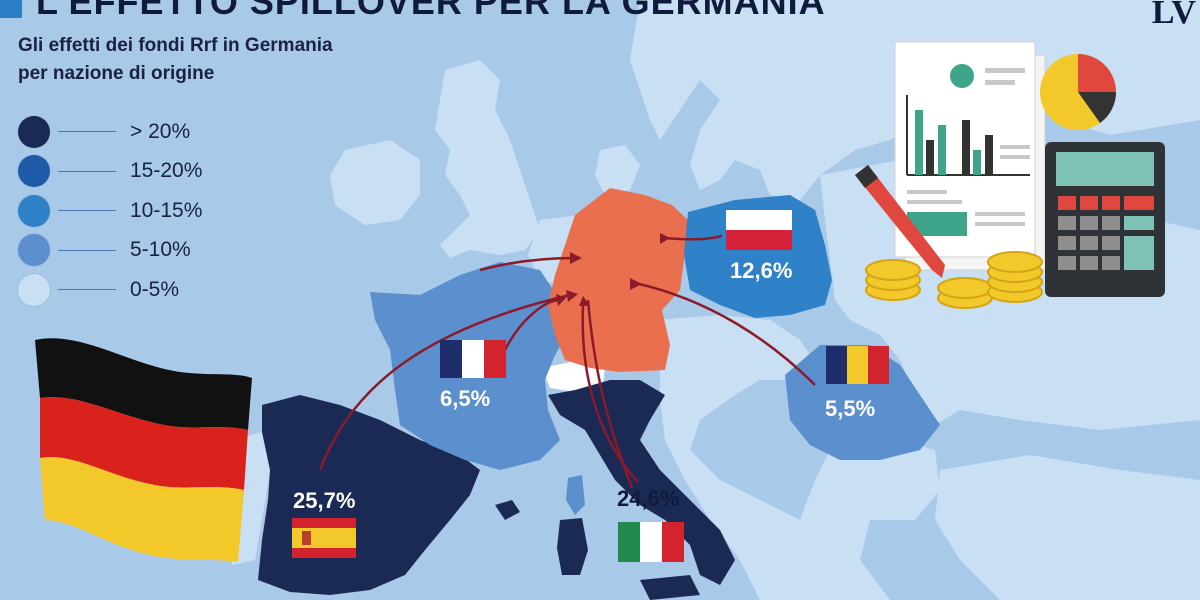 The width and height of the screenshot is (1200, 600). I want to click on subtitle-line-1: Gli effetti dei fondi Rrf in Germania, so click(175, 45).